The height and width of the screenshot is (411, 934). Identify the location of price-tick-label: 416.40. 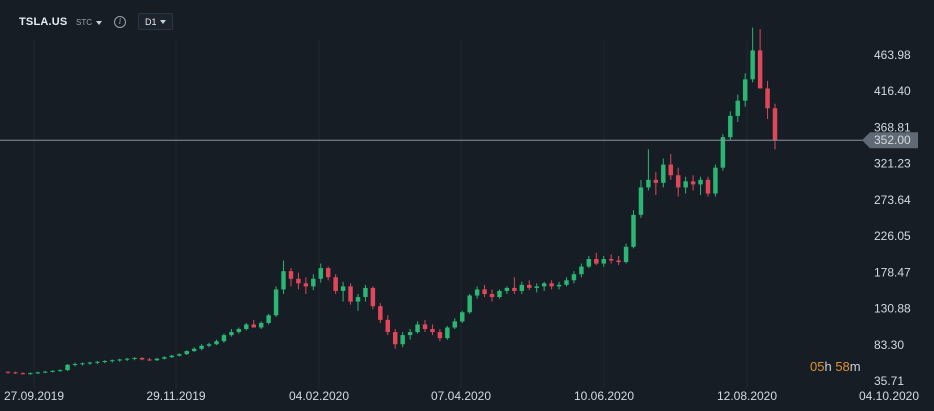
(892, 91).